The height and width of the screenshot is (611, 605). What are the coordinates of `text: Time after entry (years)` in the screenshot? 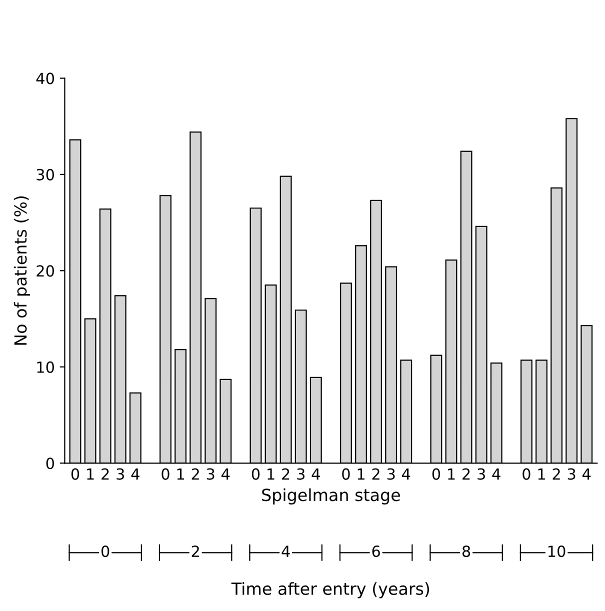 It's located at (330, 590).